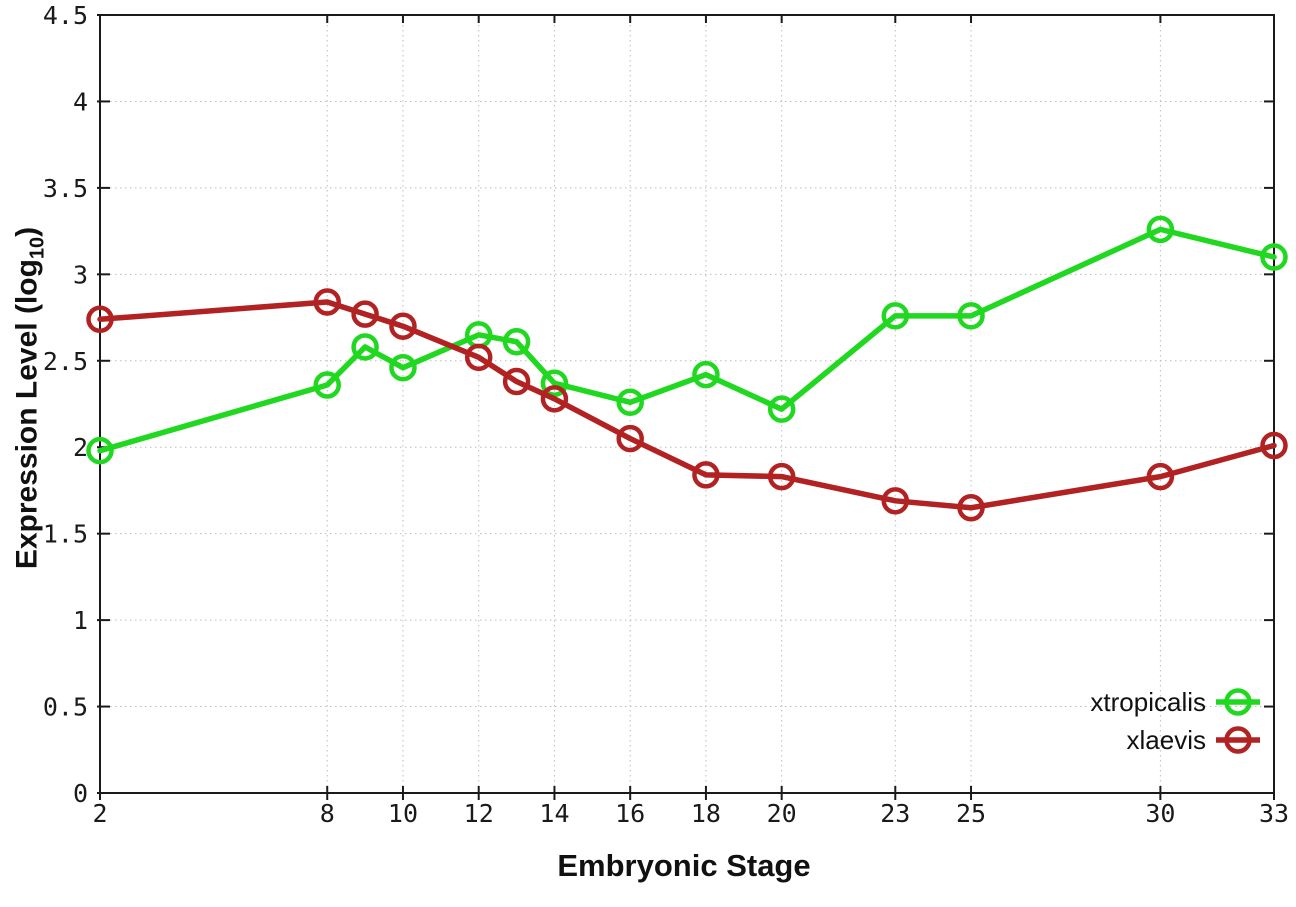 This screenshot has width=1296, height=907. Describe the element at coordinates (27, 231) in the screenshot. I see `y-axis-title-suffix: )` at that location.